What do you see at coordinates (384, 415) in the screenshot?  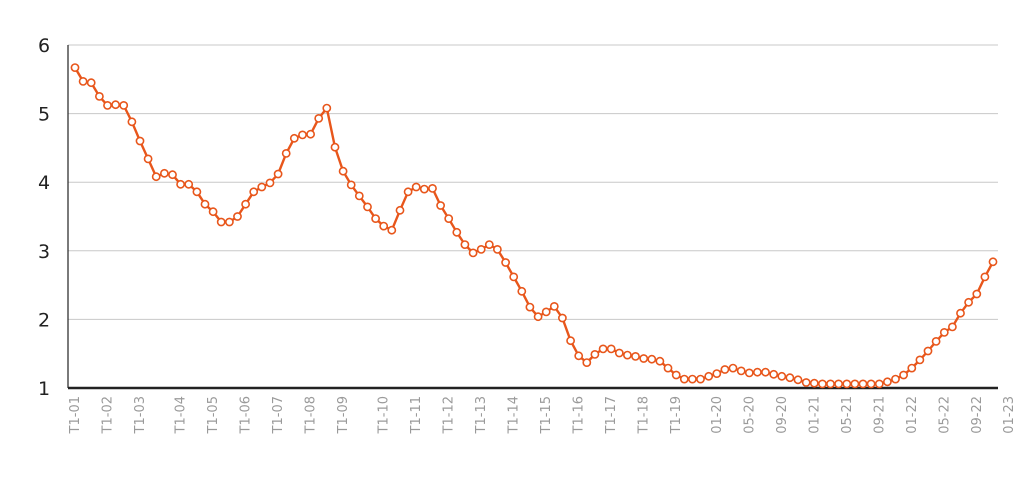 I see `x-tick-label: T1-10` at bounding box center [384, 415].